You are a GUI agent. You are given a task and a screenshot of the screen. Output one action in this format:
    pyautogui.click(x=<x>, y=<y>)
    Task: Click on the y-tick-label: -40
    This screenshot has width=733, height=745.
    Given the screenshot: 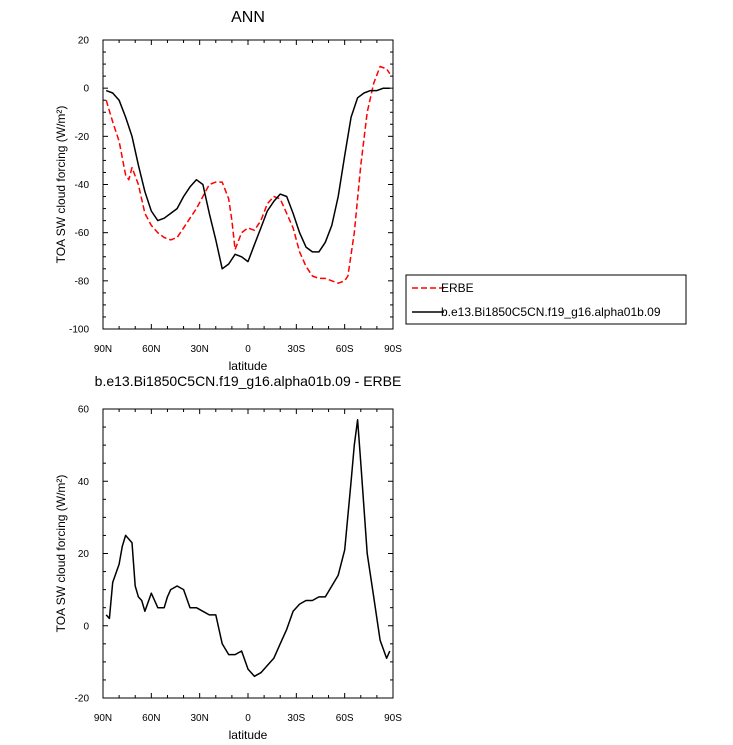 What is the action you would take?
    pyautogui.click(x=82, y=185)
    